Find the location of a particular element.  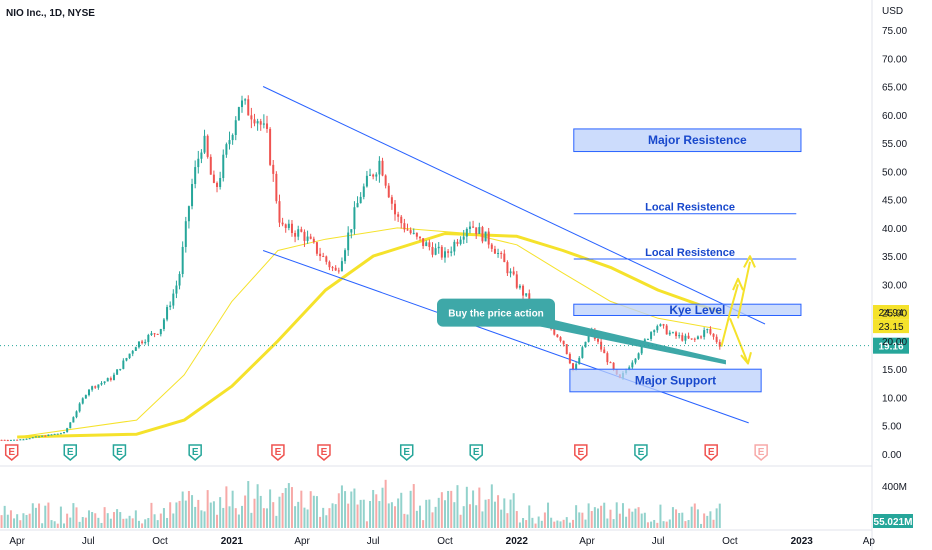

ma-value-badge is located at coordinates (891, 312).